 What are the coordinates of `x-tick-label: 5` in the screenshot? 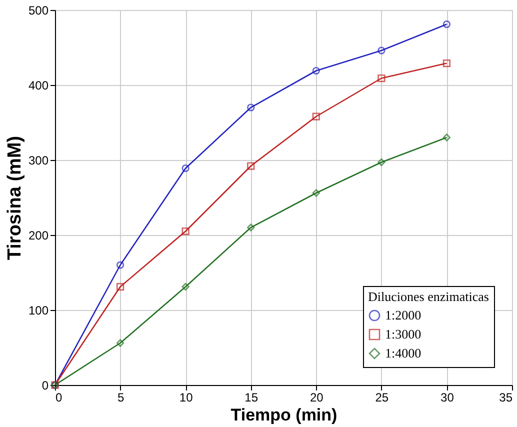 It's located at (120, 397).